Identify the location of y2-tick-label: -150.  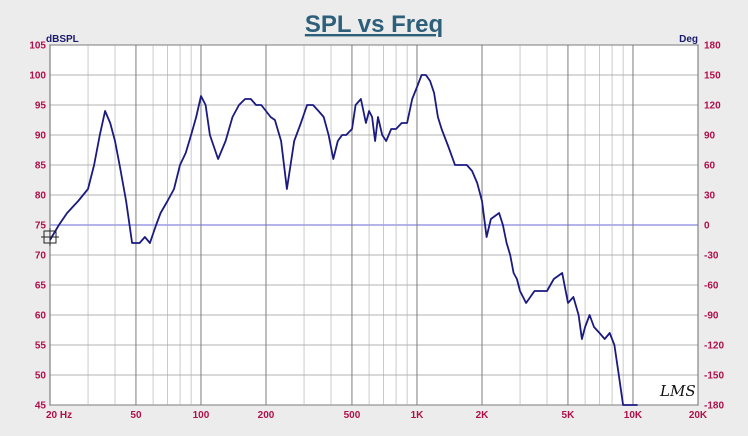
(714, 376).